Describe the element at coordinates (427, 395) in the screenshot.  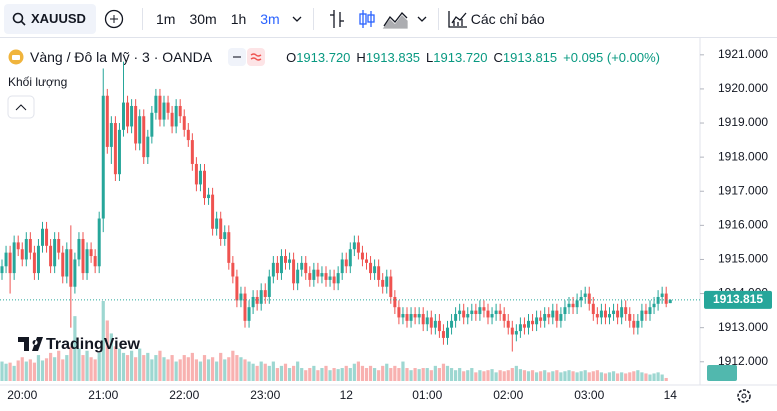
I see `x-tick-label: 01:00` at that location.